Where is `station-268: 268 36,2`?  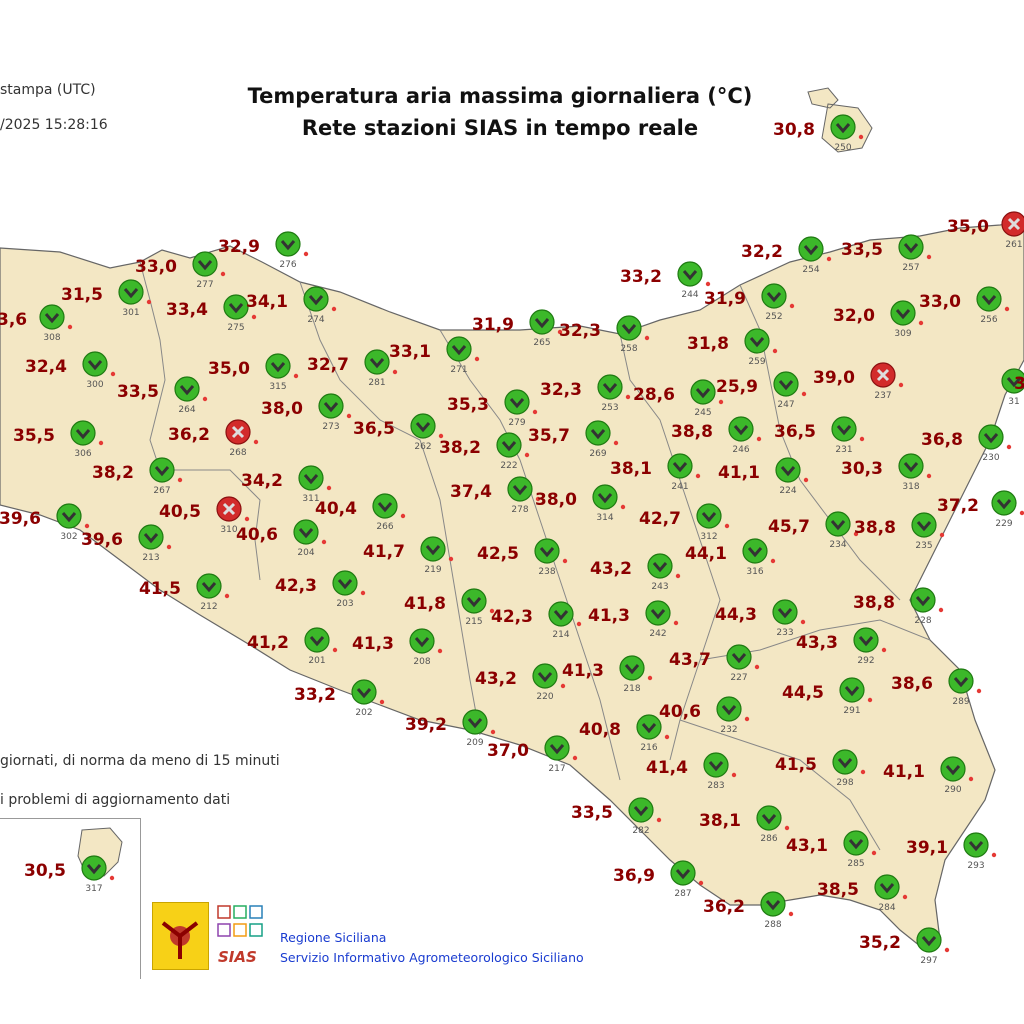 station-268: 268 36,2 is located at coordinates (213, 438).